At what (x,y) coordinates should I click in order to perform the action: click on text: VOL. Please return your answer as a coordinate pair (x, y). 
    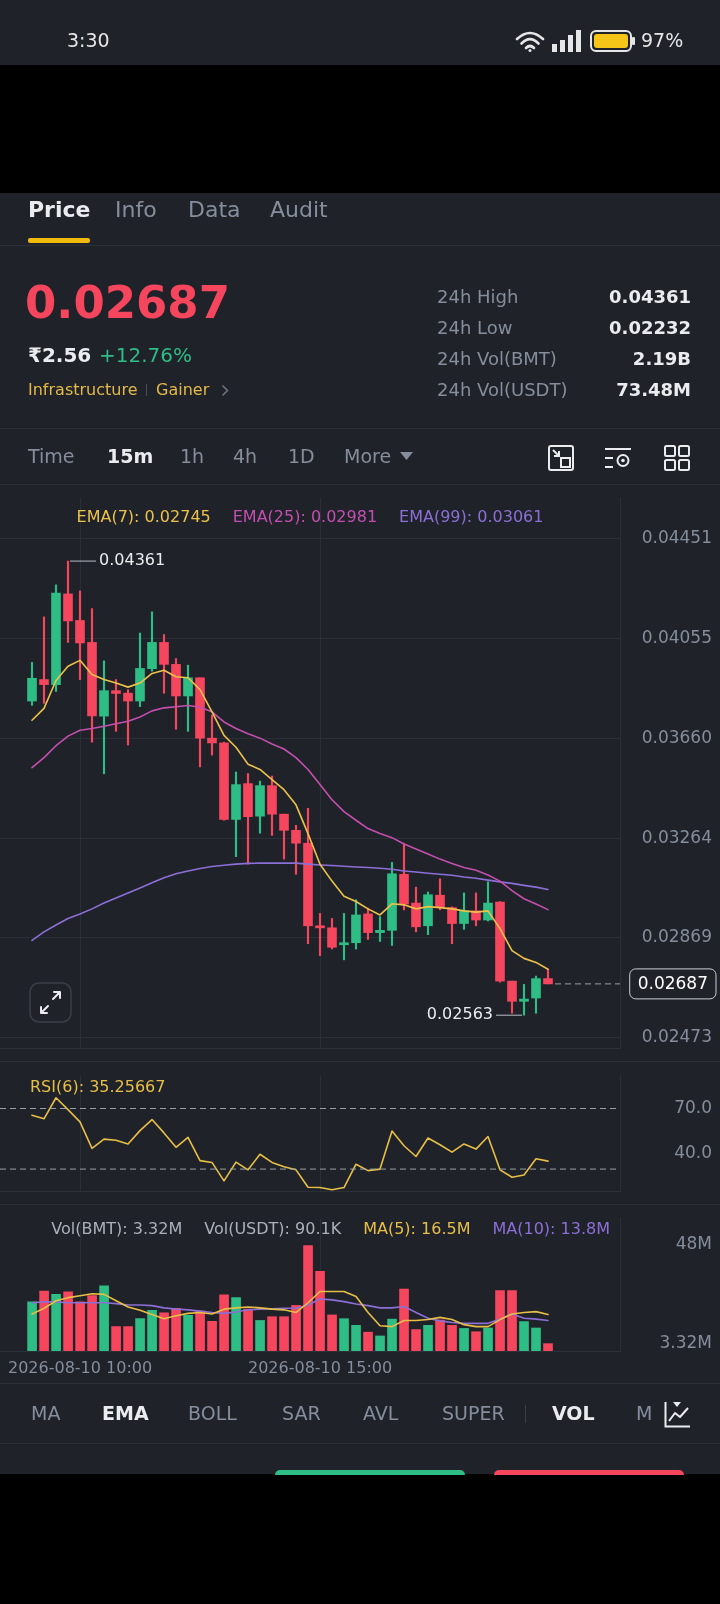
    Looking at the image, I should click on (573, 1413).